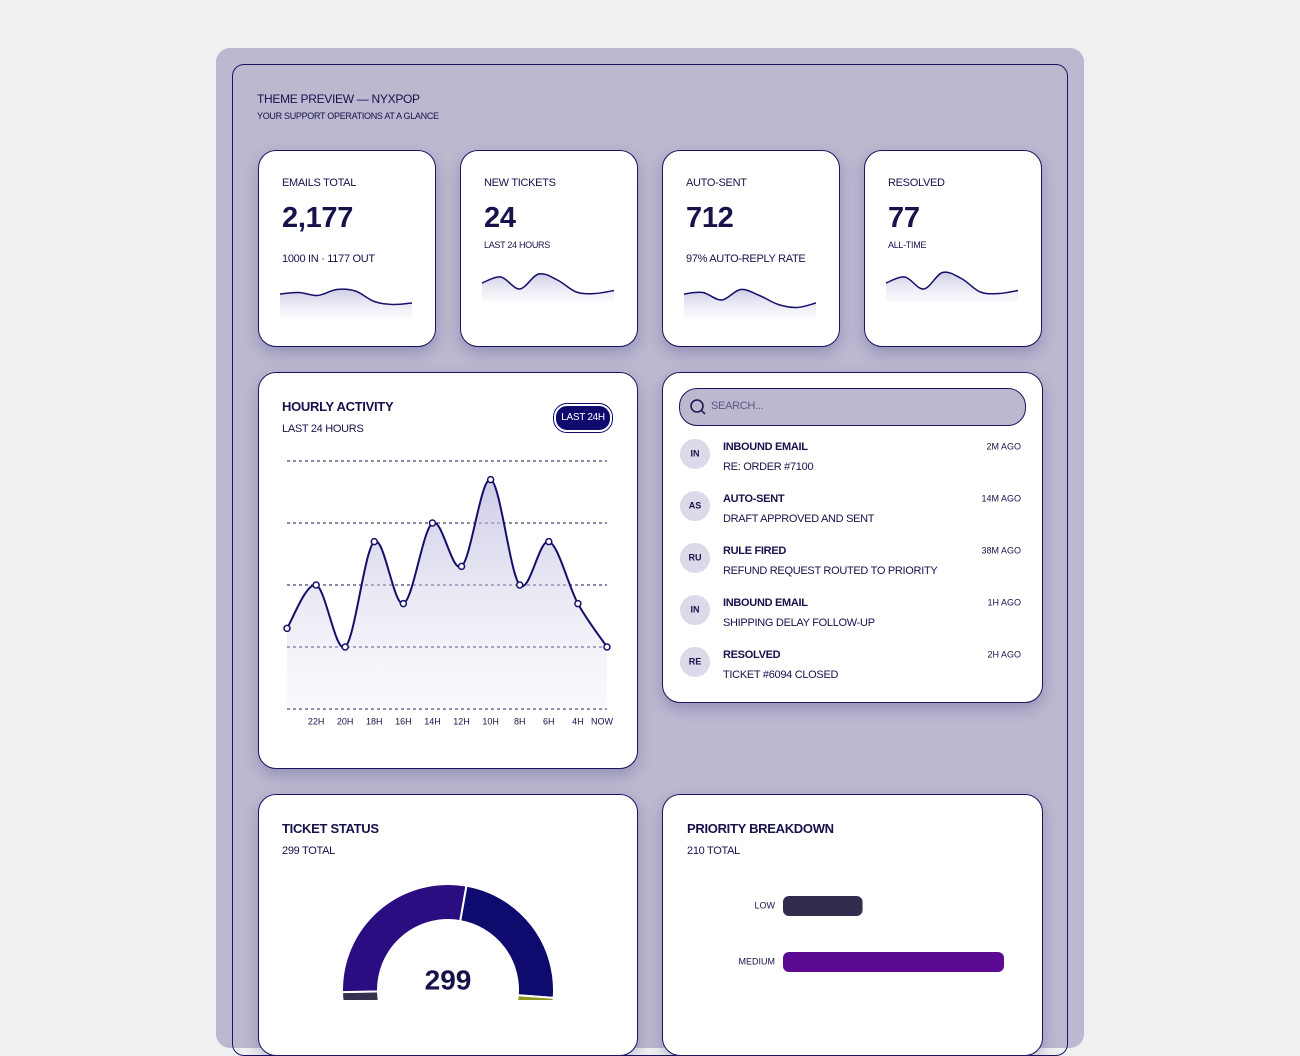  What do you see at coordinates (348, 116) in the screenshot?
I see `subtitle: YOUR SUPPORT OPERATIONS AT A GLANCE` at bounding box center [348, 116].